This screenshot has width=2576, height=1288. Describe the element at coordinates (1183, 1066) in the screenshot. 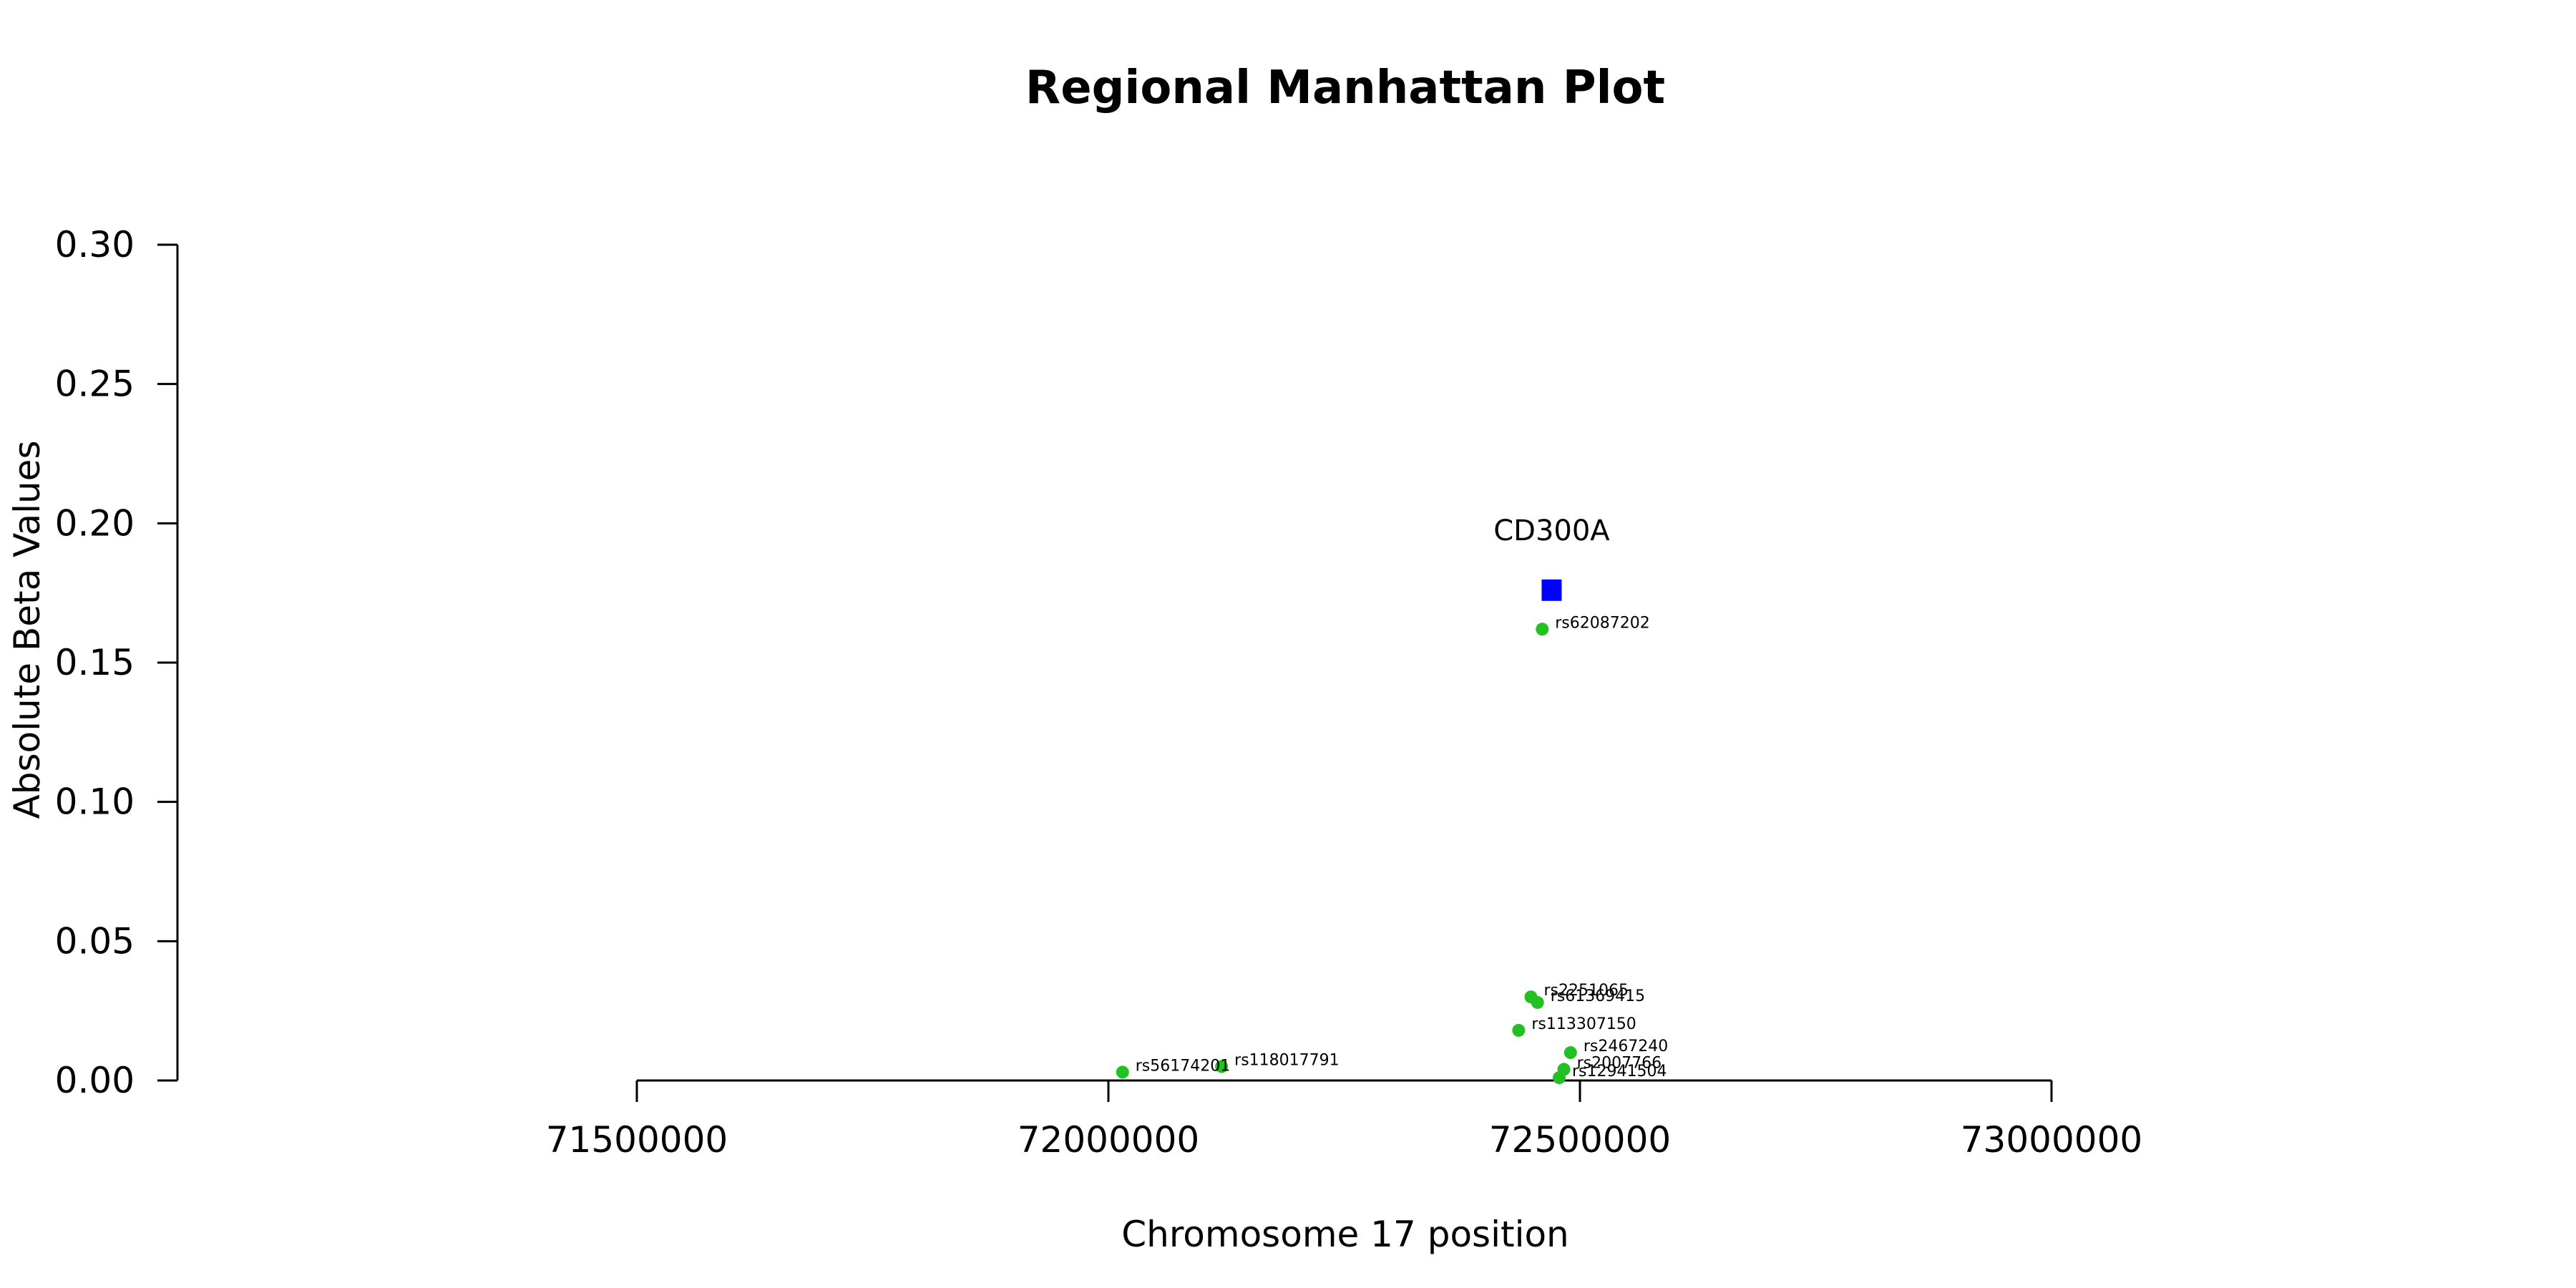

I see `snp-label: rs56174201` at that location.